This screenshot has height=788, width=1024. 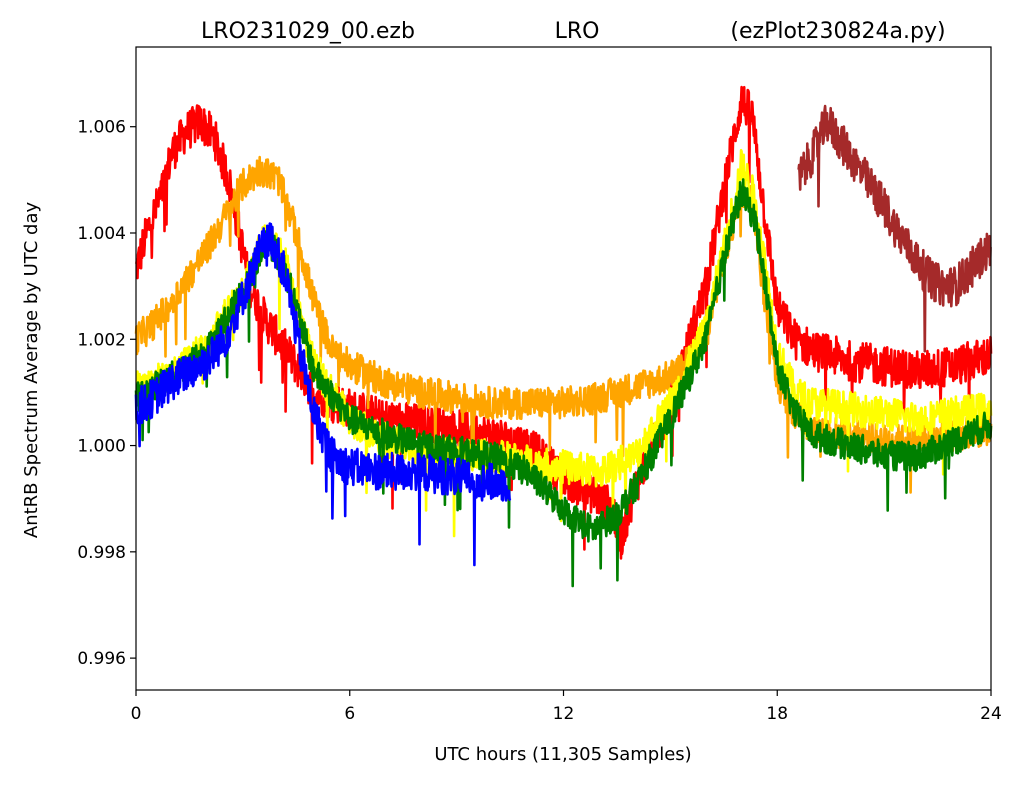 I want to click on chart-title-left: LRO231029_00.ezb, so click(x=308, y=31).